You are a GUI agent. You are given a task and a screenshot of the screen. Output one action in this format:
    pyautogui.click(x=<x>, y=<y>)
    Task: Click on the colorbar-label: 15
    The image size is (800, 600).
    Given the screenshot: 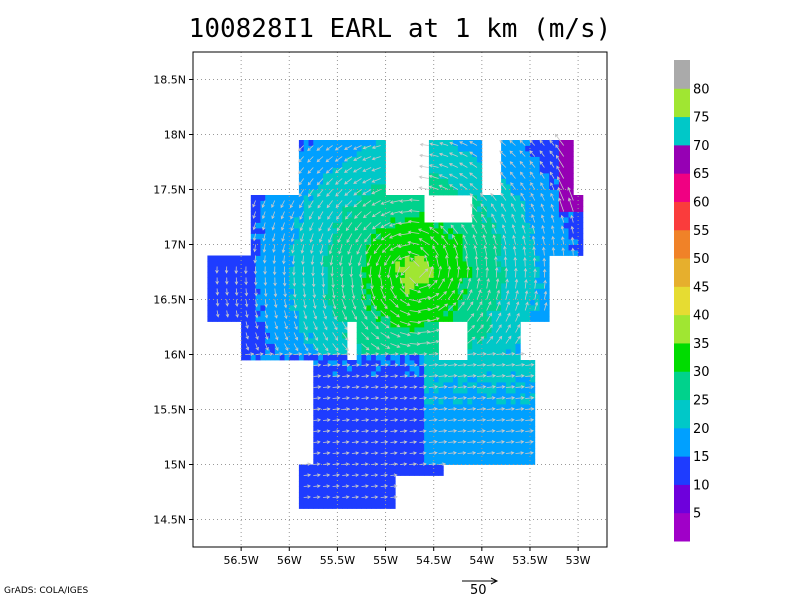 What is the action you would take?
    pyautogui.click(x=701, y=457)
    